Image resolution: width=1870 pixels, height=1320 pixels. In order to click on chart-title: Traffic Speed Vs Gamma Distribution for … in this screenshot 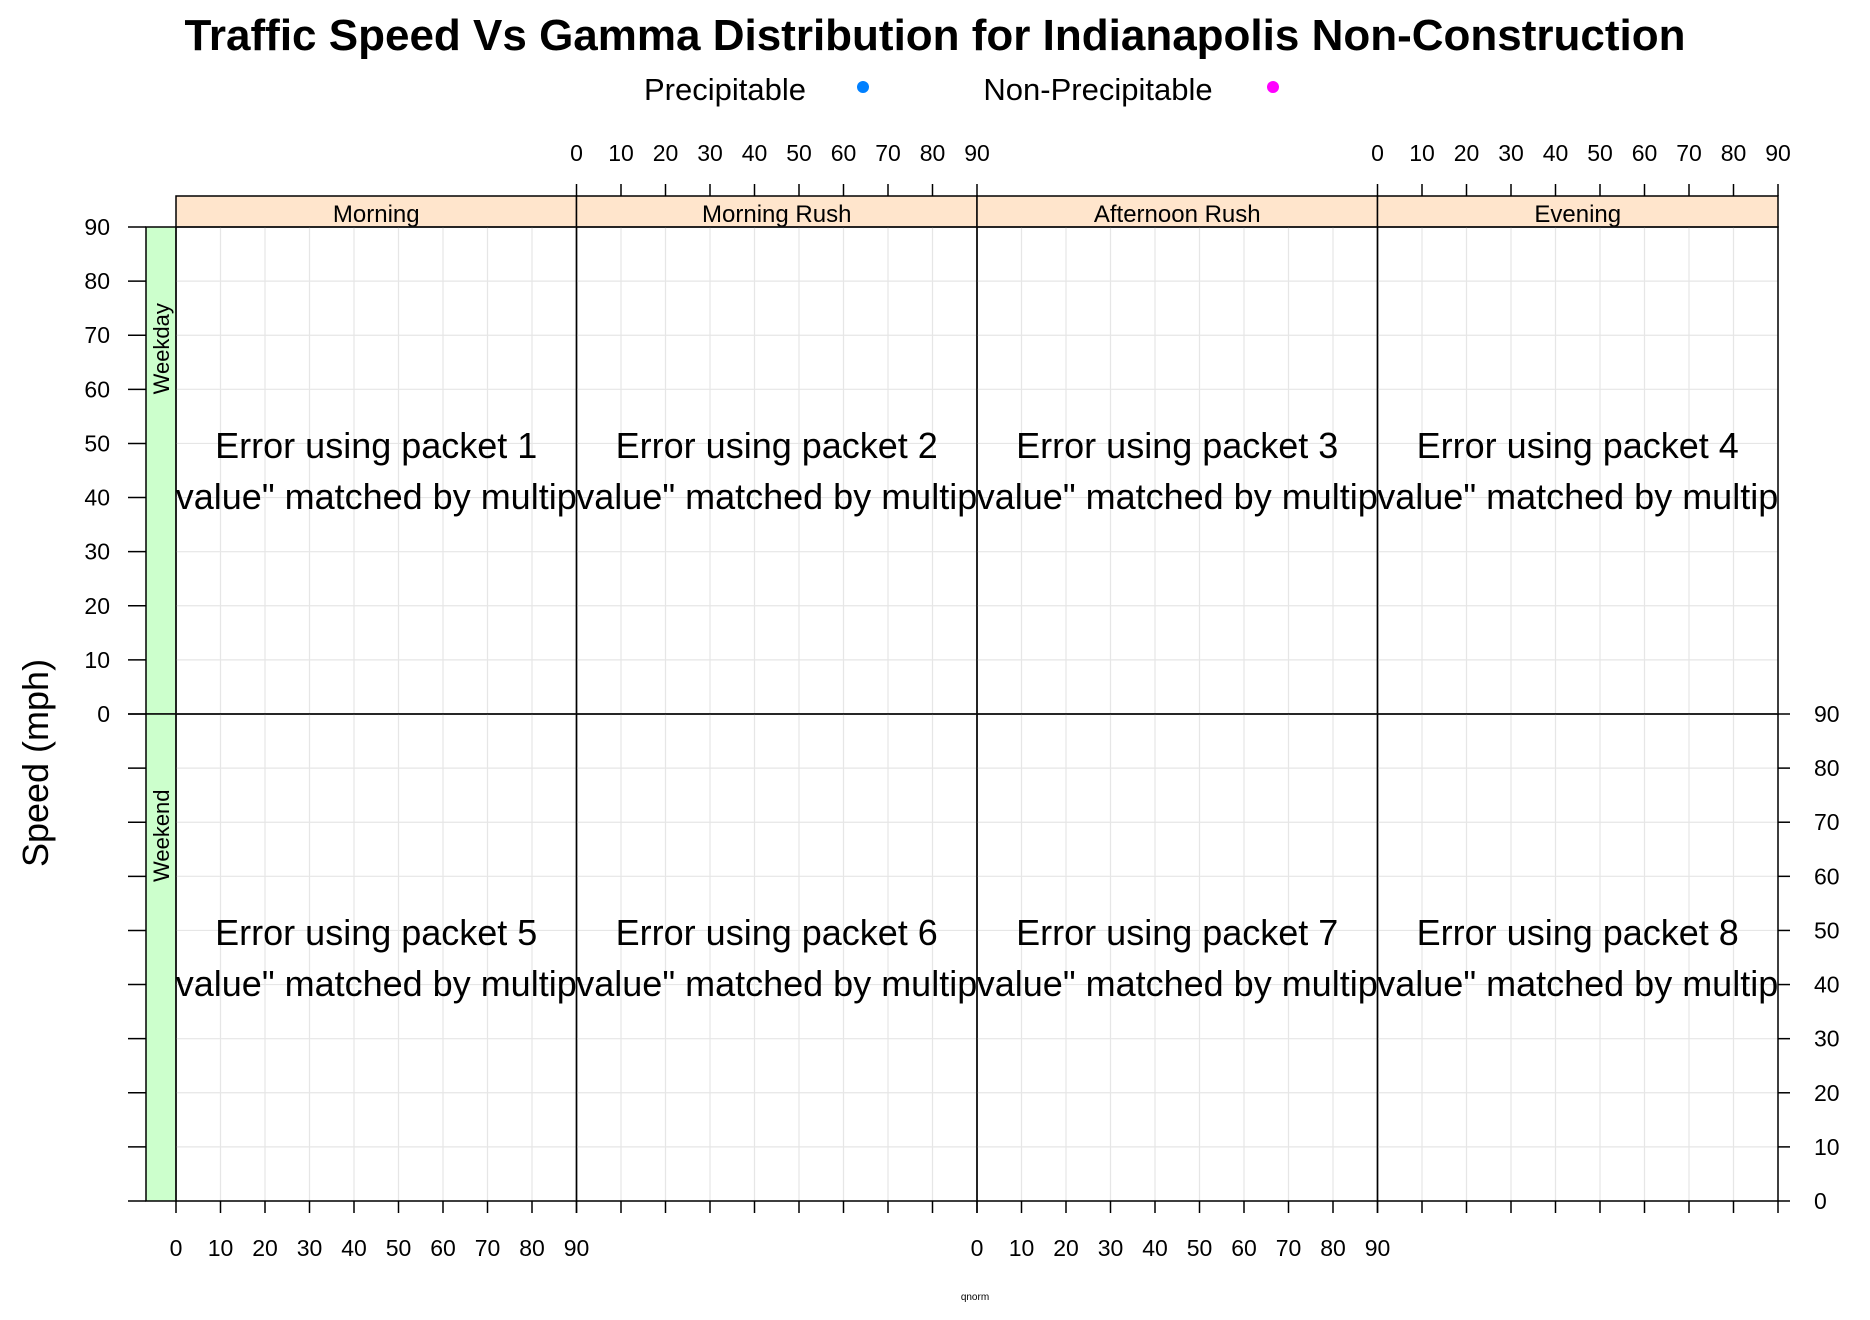, I will do `click(934, 35)`.